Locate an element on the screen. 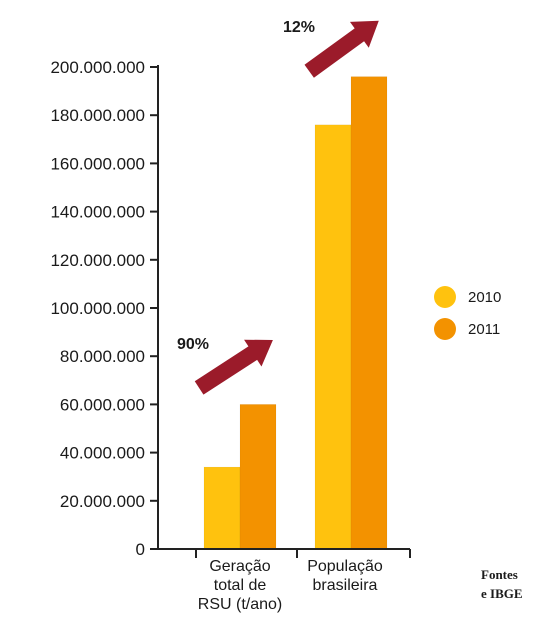  category-label-line: brasileira is located at coordinates (345, 585).